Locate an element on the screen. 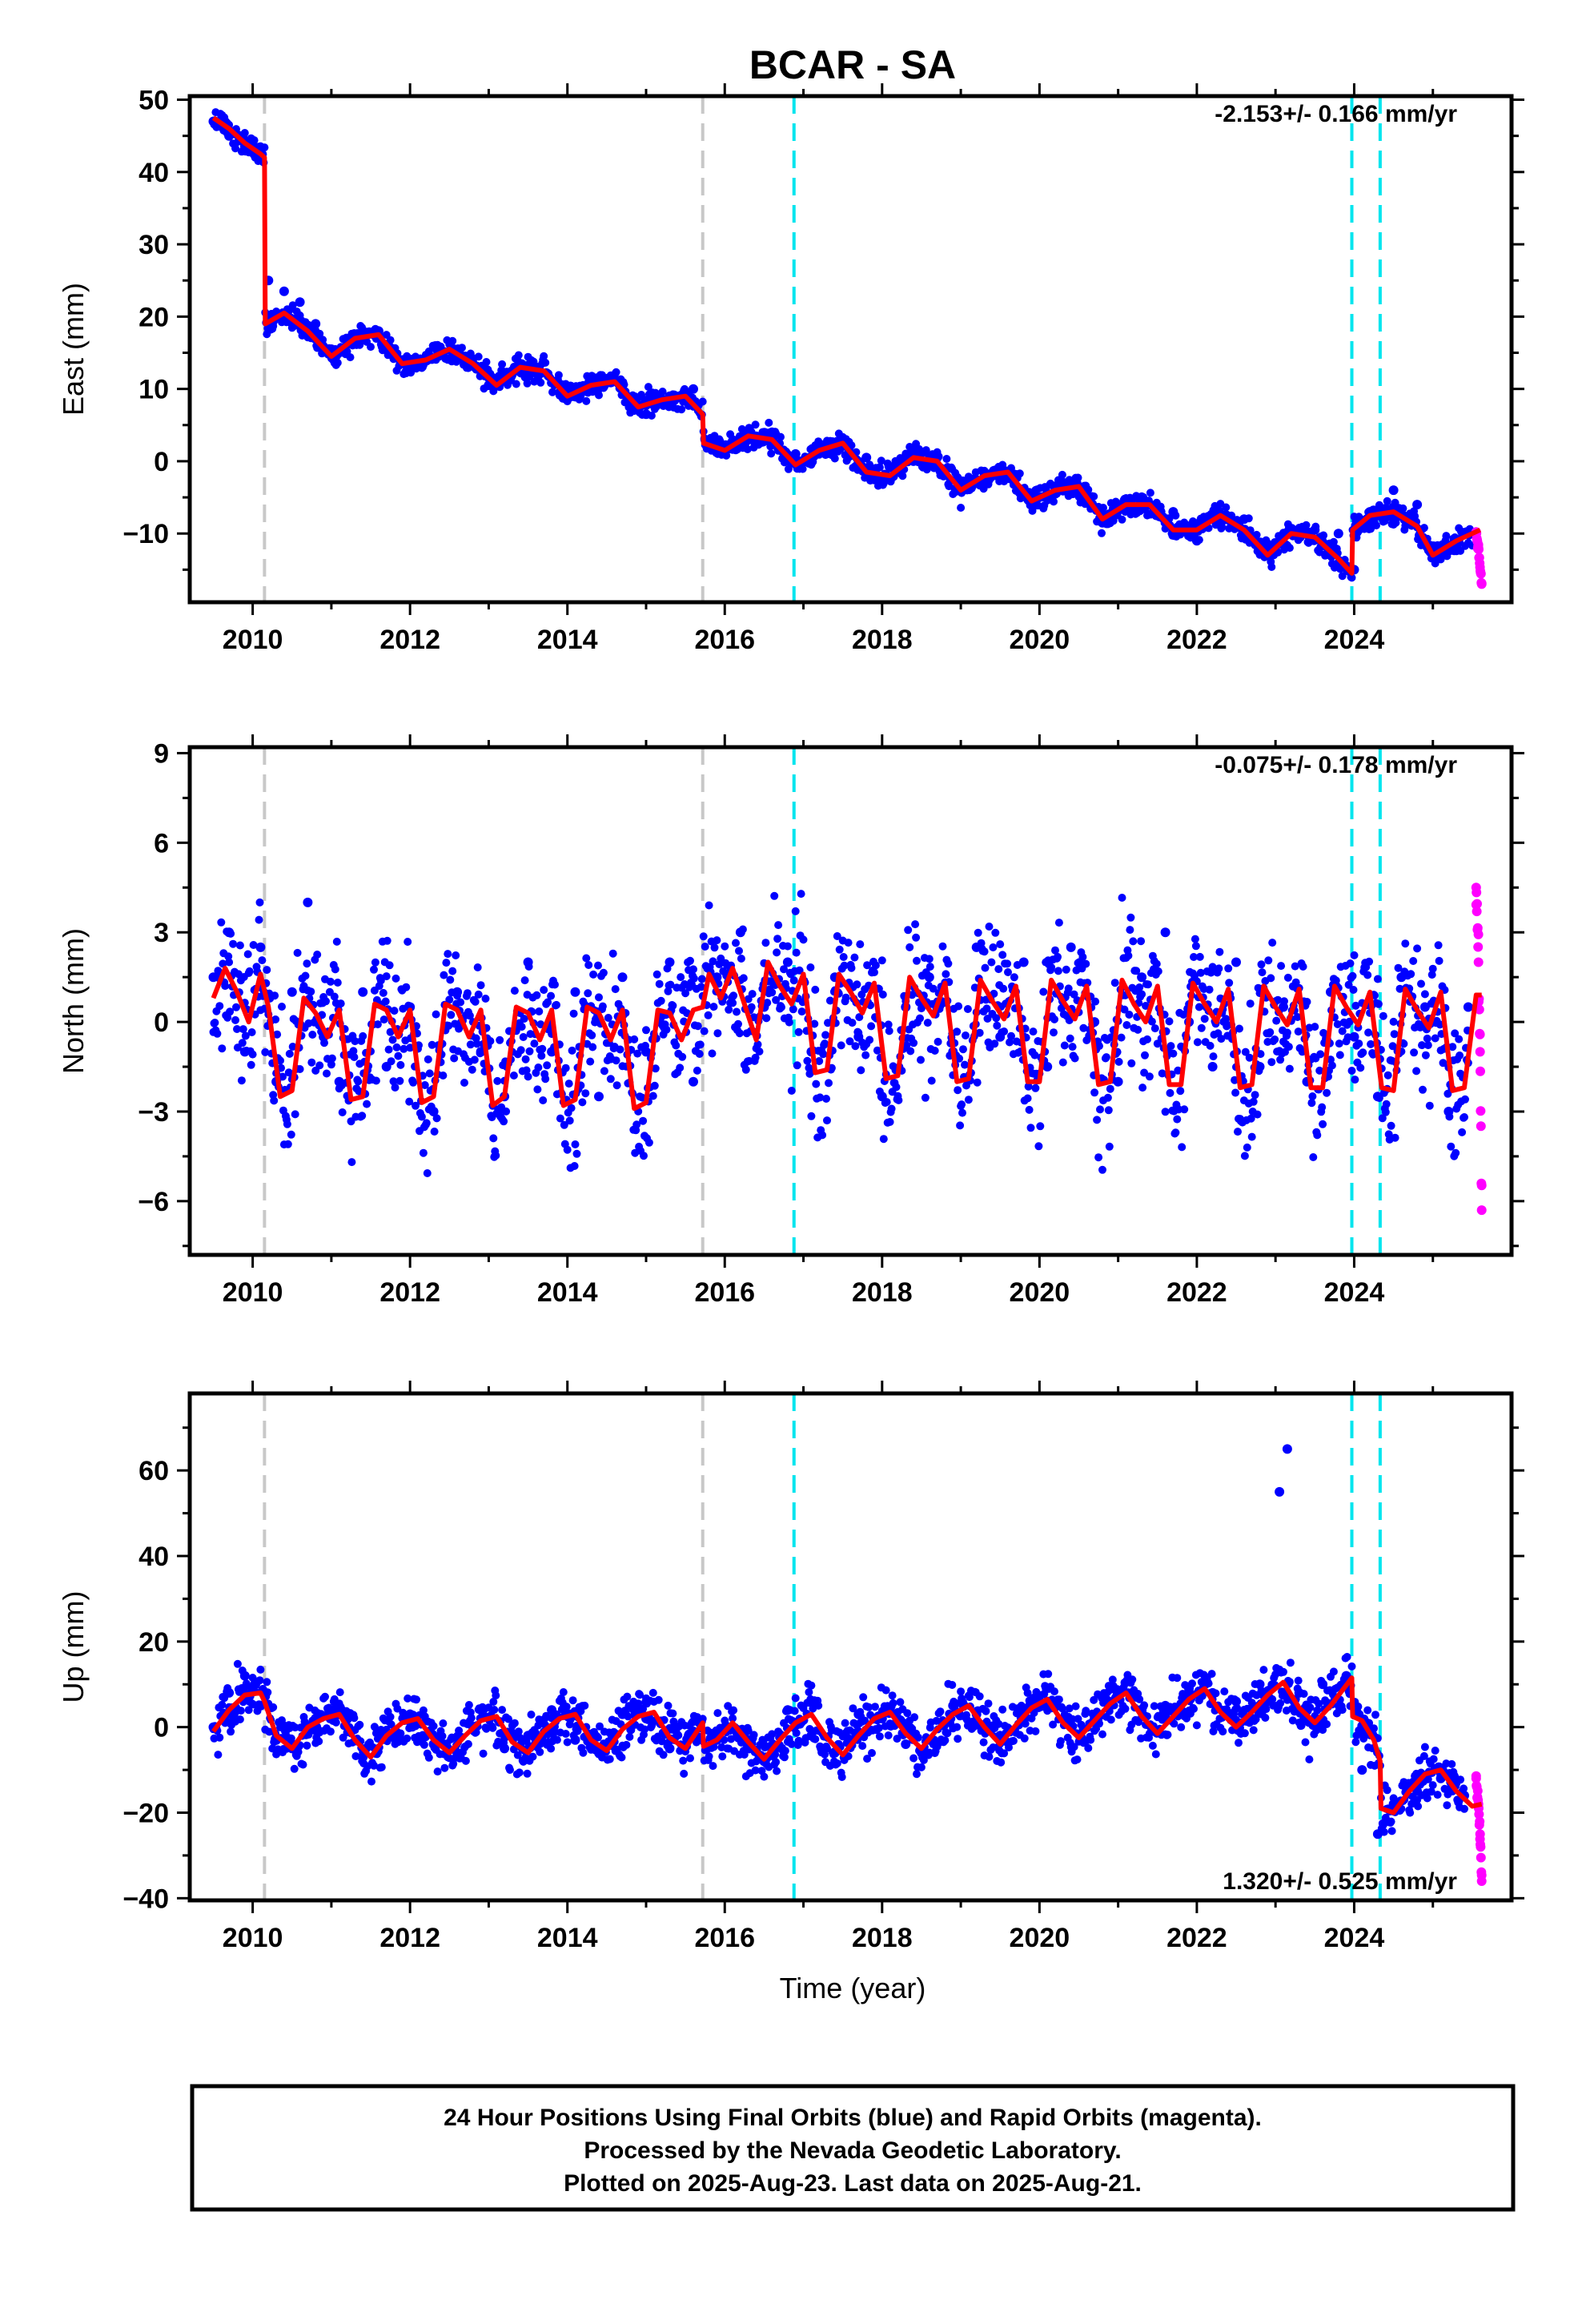 The width and height of the screenshot is (1582, 2324). x-tick-label: 2016 is located at coordinates (725, 1292).